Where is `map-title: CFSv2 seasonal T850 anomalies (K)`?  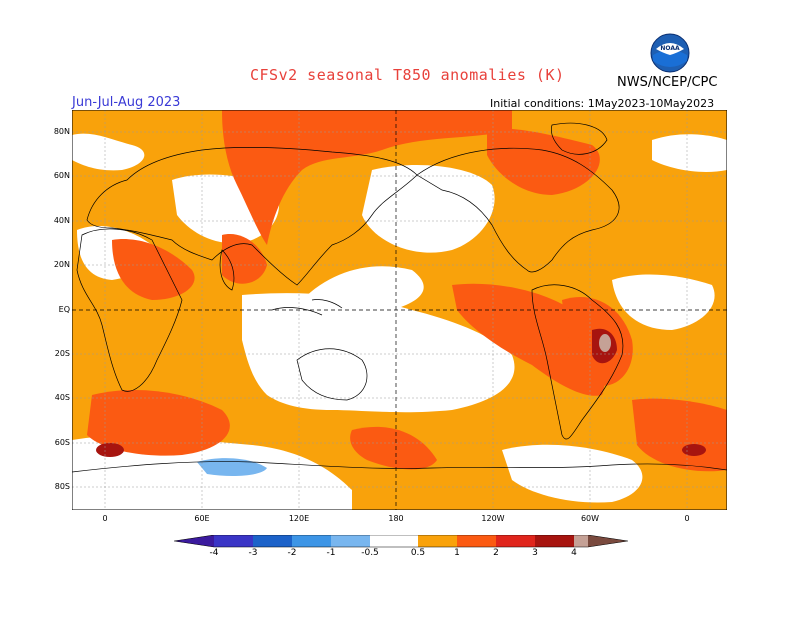 map-title: CFSv2 seasonal T850 anomalies (K) is located at coordinates (407, 75).